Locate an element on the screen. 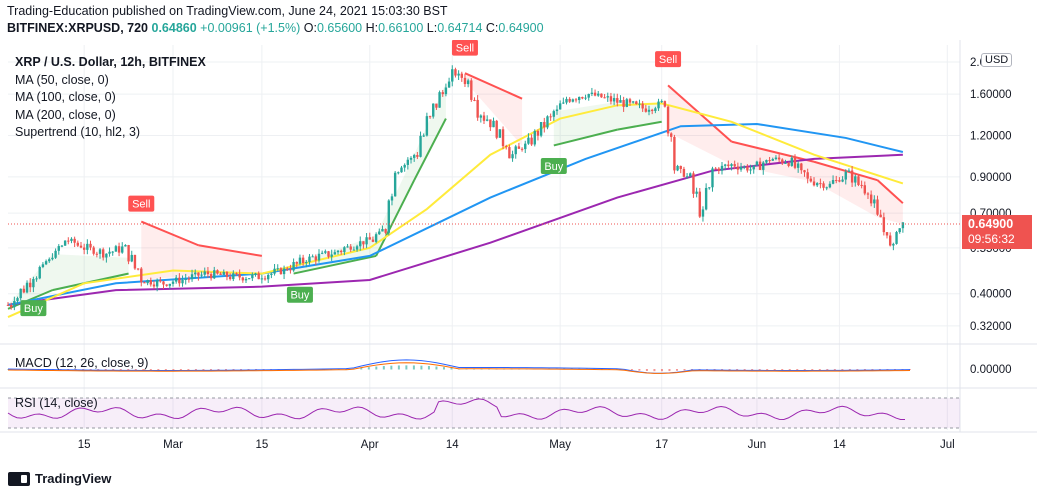  macd-label: MACD (12, 26, close, 9) is located at coordinates (82, 363).